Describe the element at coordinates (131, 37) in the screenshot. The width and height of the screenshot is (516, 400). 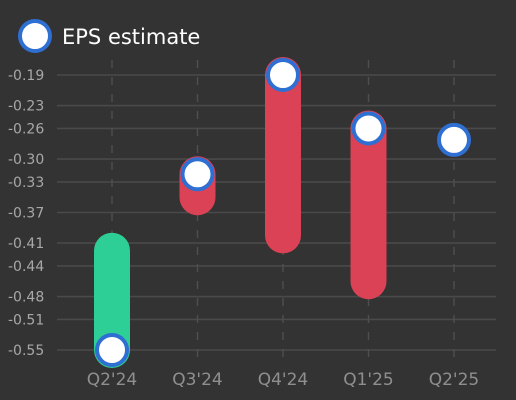
I see `legend-label: EPS estimate` at that location.